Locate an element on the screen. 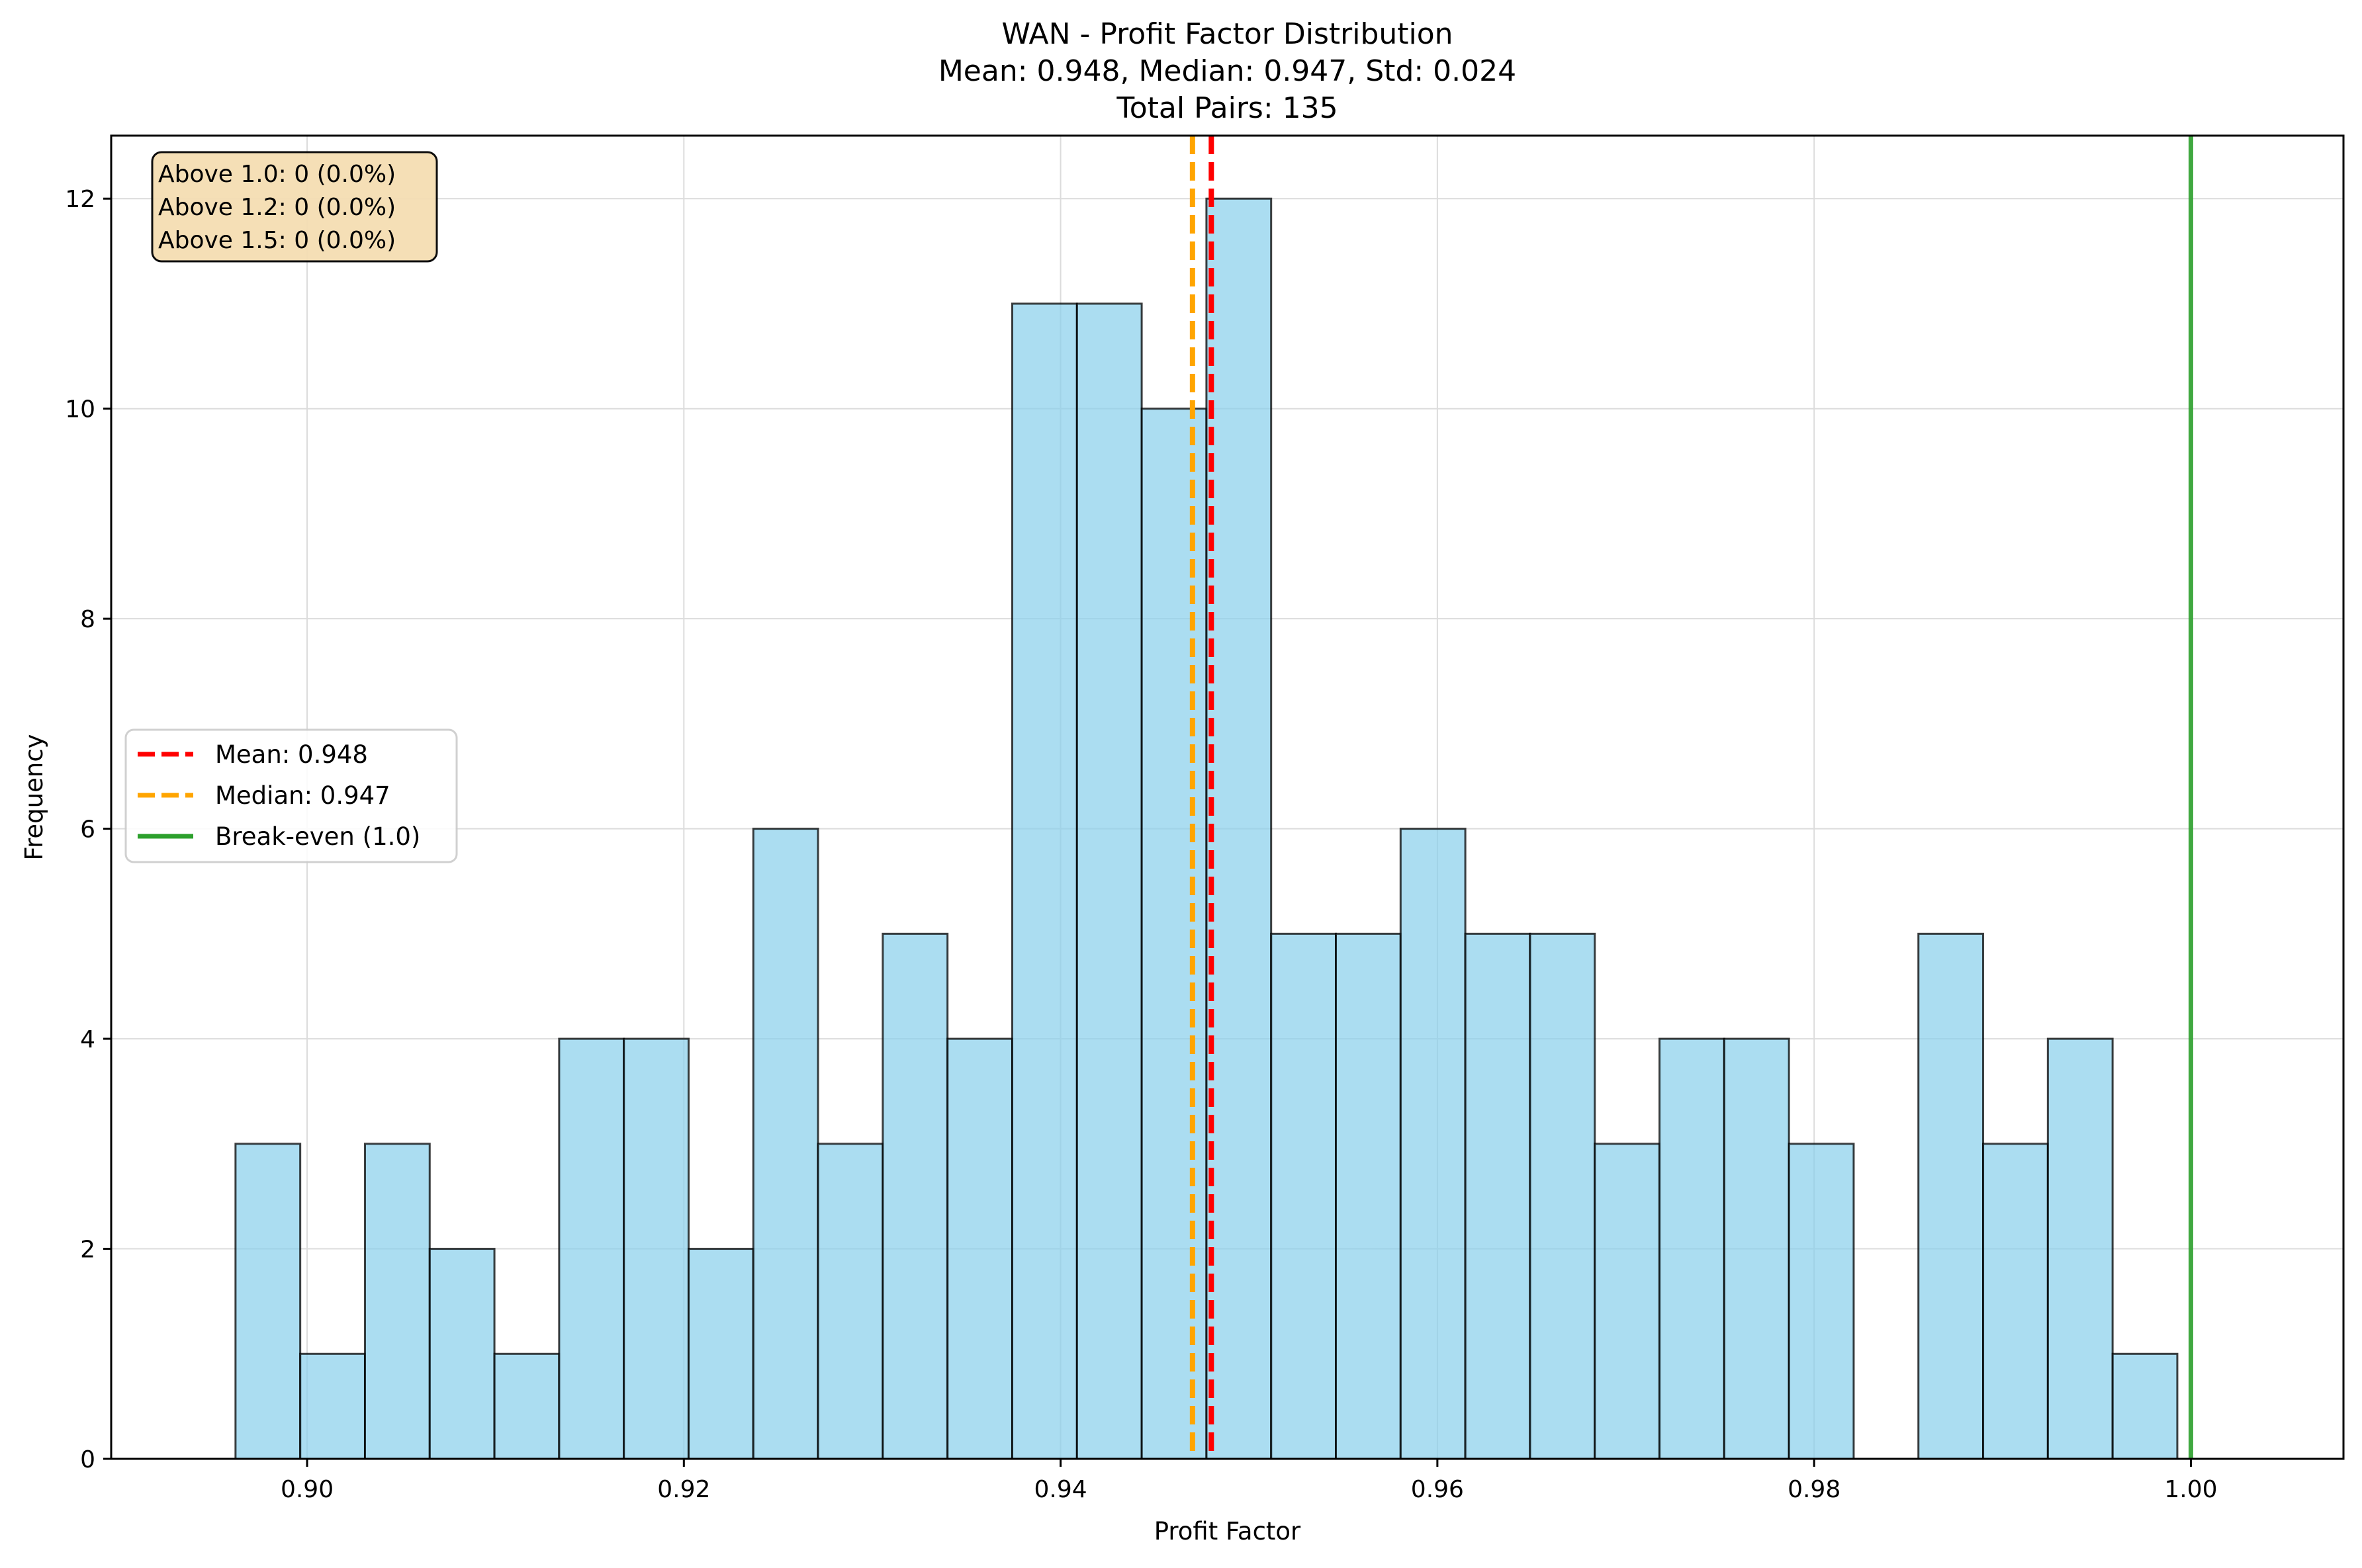  annotation-above-1-2: Above 1.2: 0 (0.0%) is located at coordinates (277, 208).